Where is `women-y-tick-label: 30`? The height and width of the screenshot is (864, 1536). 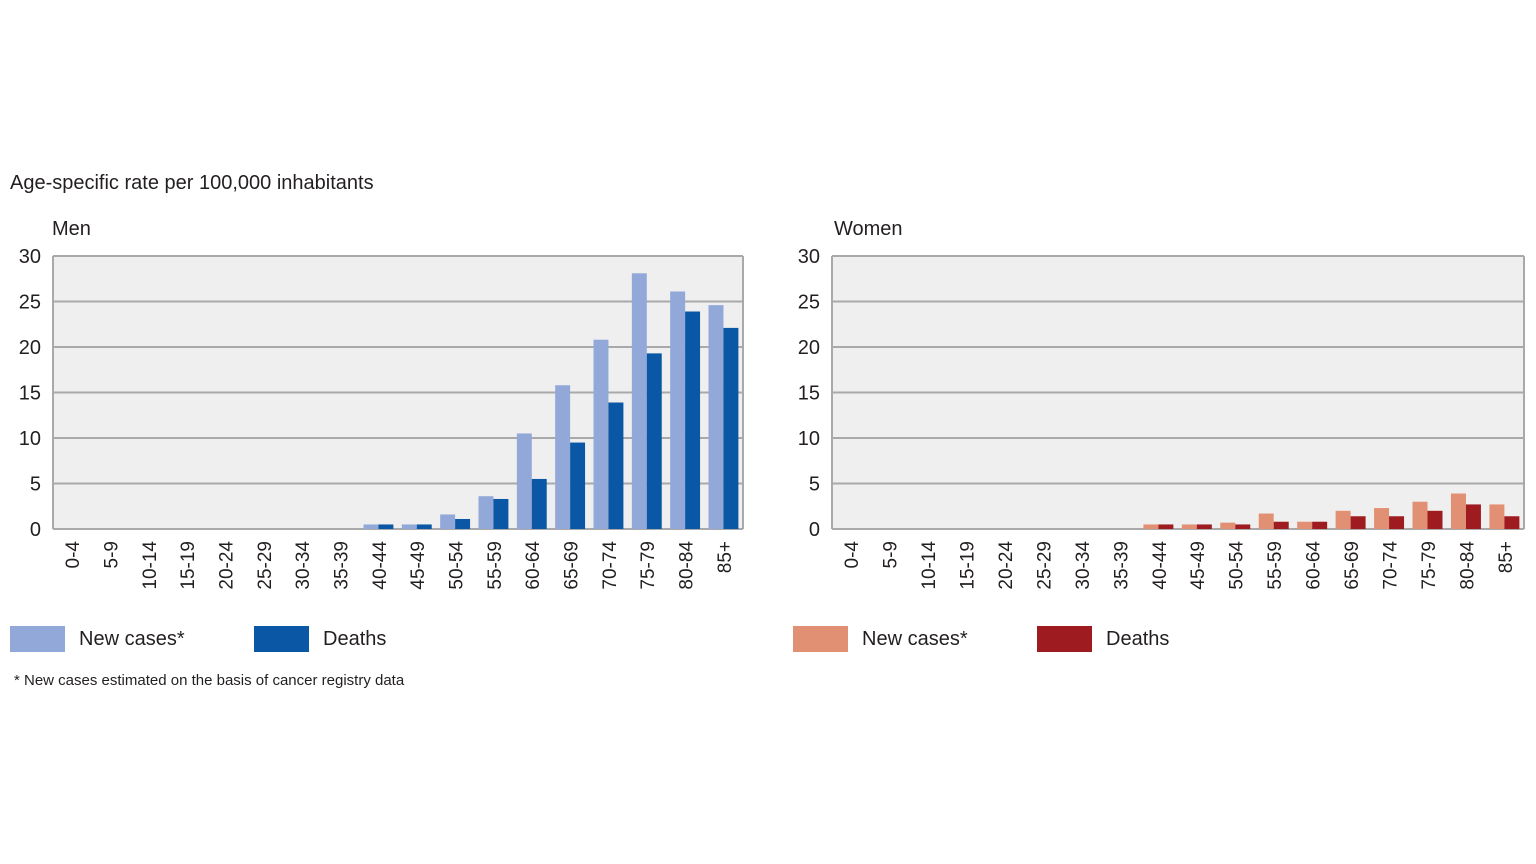 women-y-tick-label: 30 is located at coordinates (809, 257).